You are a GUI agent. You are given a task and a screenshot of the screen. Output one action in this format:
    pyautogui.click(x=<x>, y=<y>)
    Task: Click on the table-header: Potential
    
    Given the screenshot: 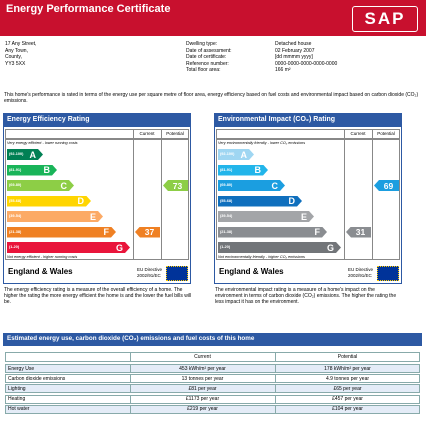 What is the action you would take?
    pyautogui.click(x=347, y=357)
    